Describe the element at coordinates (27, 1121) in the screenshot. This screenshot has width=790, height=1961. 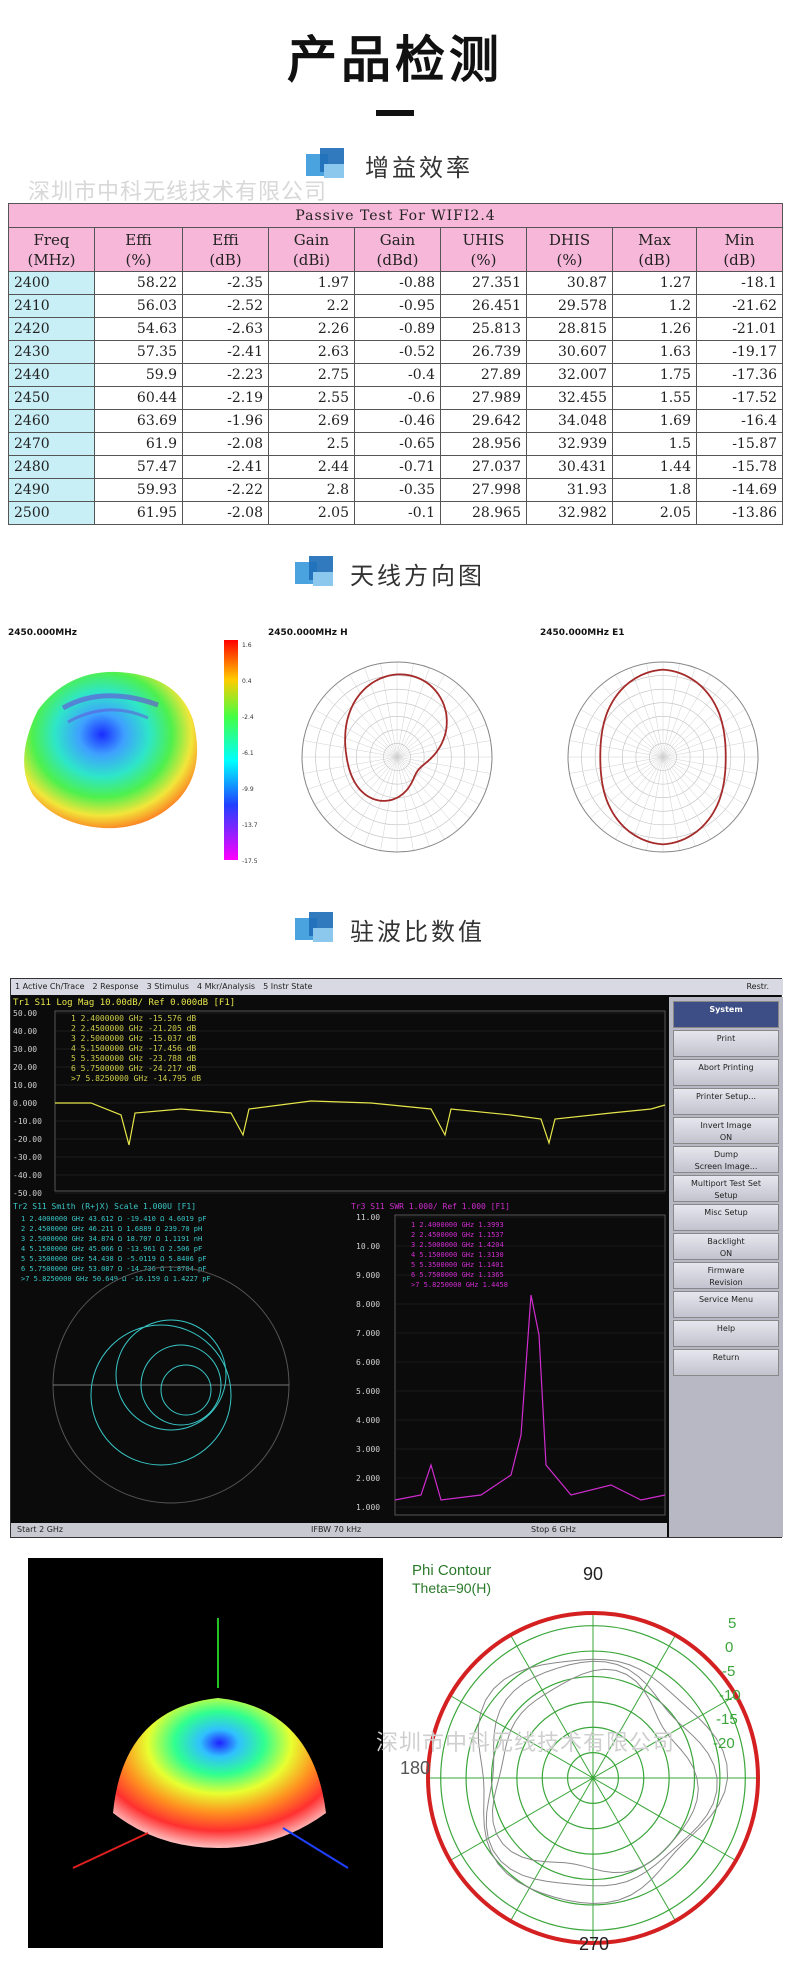
I see `trace1-ylabel: -10.00` at that location.